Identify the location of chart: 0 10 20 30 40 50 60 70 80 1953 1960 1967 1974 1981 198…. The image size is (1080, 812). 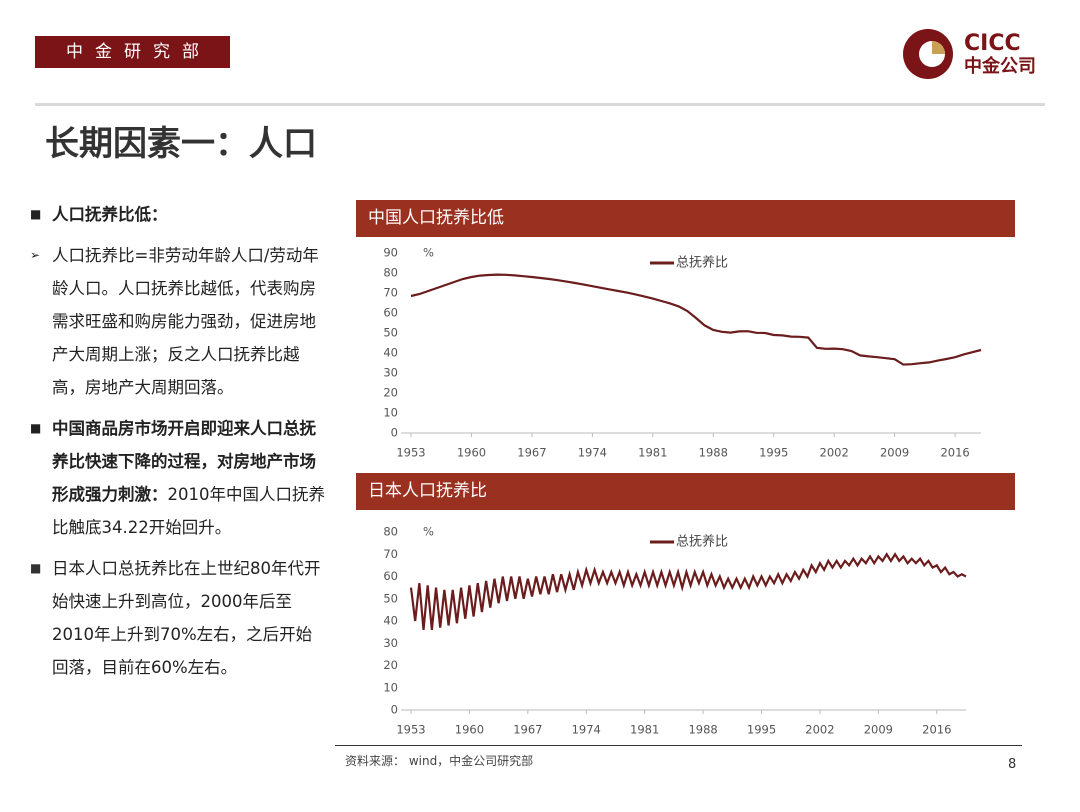
(675, 631).